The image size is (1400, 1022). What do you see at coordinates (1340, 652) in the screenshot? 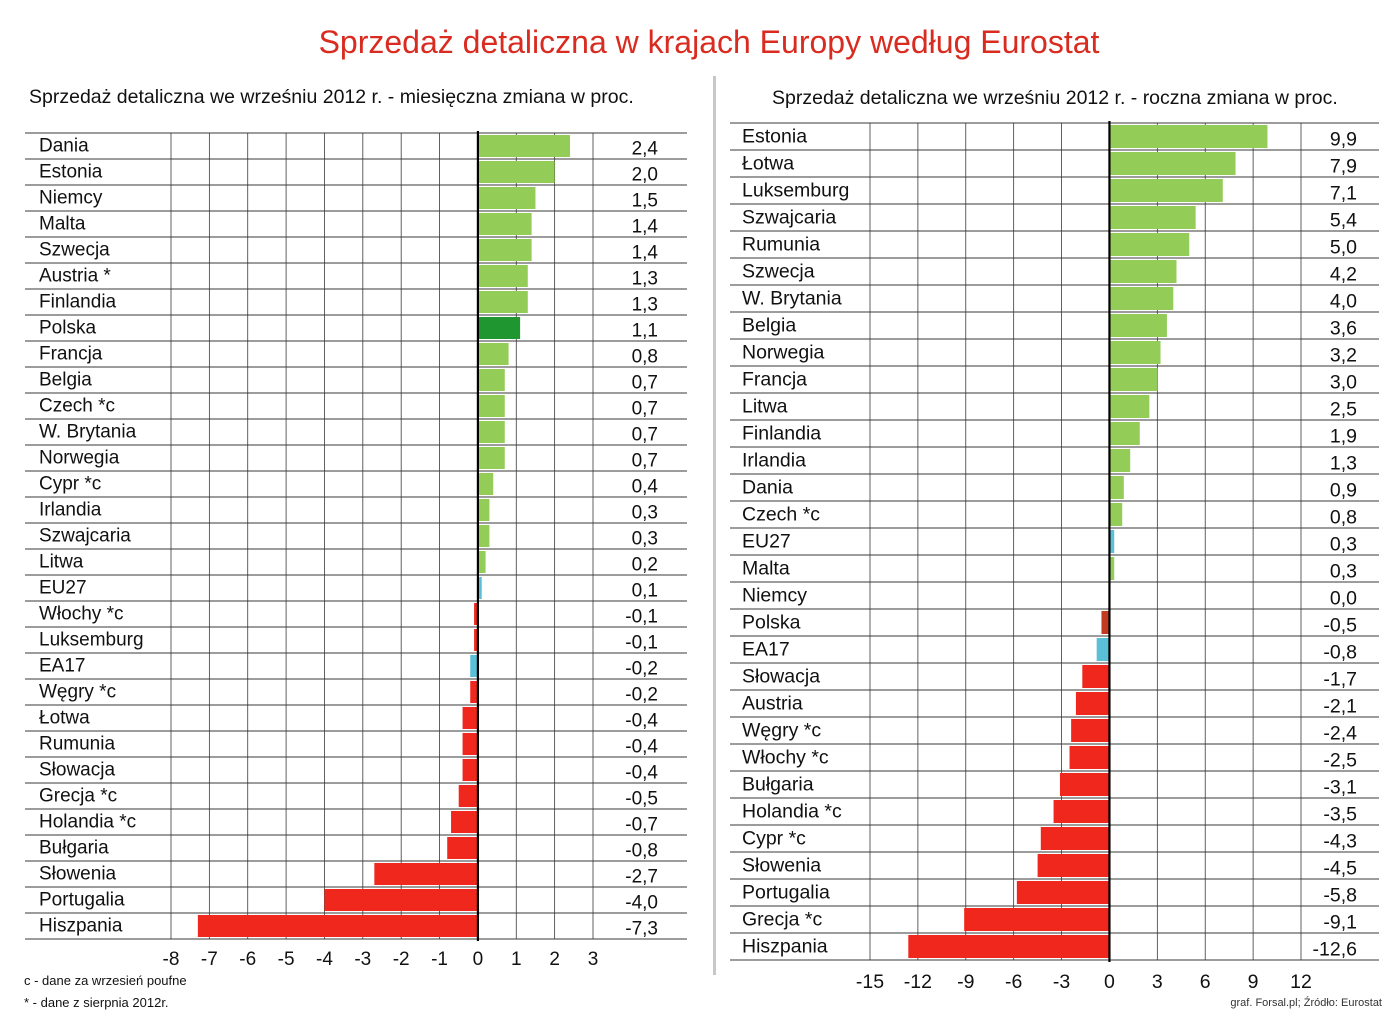
I see `value-label: -0,8` at bounding box center [1340, 652].